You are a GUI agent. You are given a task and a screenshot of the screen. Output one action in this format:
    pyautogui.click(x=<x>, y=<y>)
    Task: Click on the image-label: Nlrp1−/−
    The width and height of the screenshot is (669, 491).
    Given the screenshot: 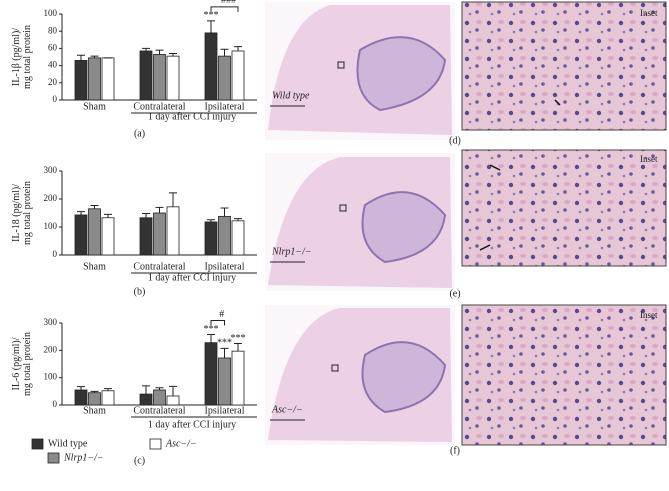 What is the action you would take?
    pyautogui.click(x=291, y=251)
    